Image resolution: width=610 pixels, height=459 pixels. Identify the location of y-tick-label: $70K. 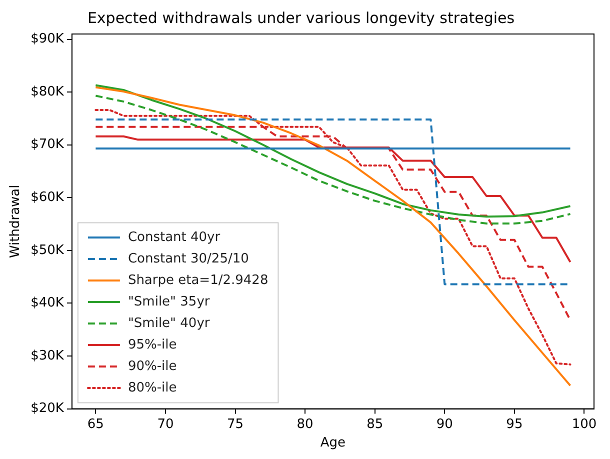
(47, 144).